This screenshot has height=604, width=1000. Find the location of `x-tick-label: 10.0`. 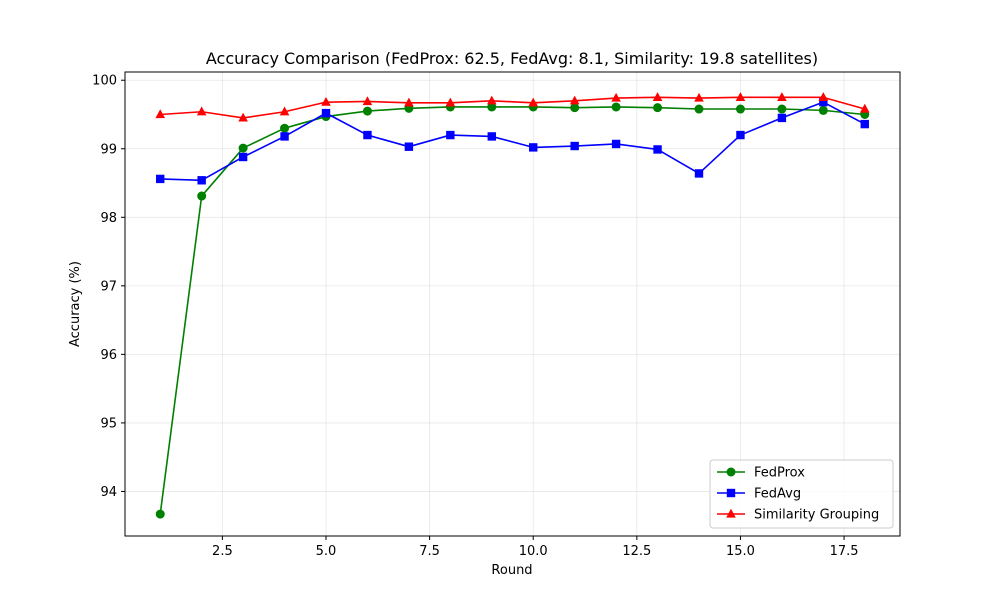

x-tick-label: 10.0 is located at coordinates (533, 551).